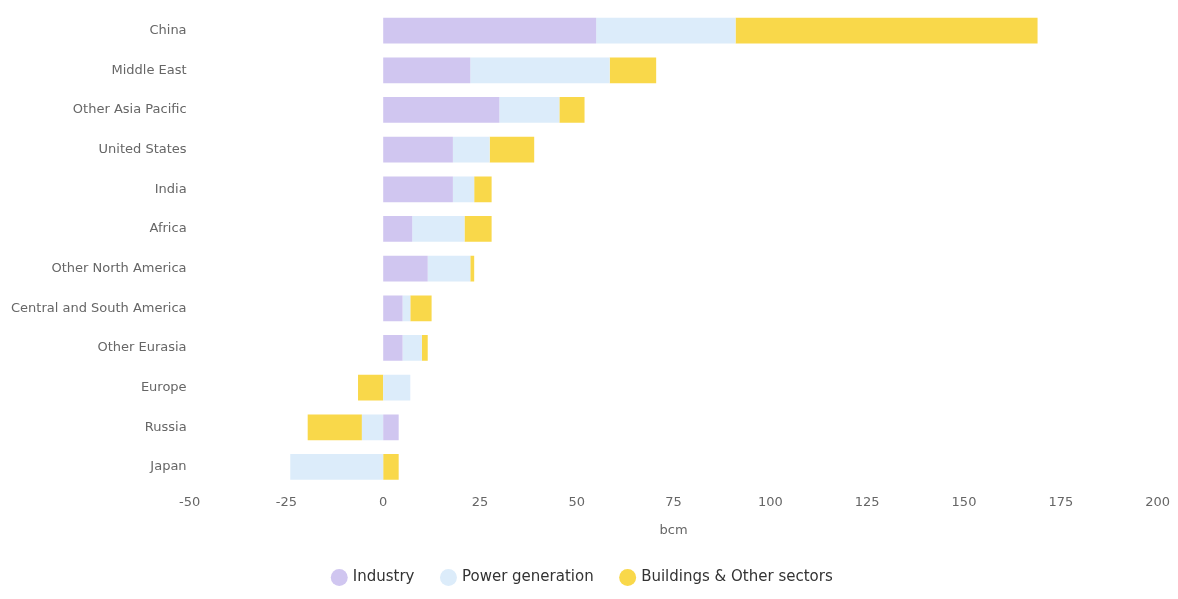 The width and height of the screenshot is (1178, 599). Describe the element at coordinates (129, 109) in the screenshot. I see `y-tick-label: Other Asia Pacific` at that location.